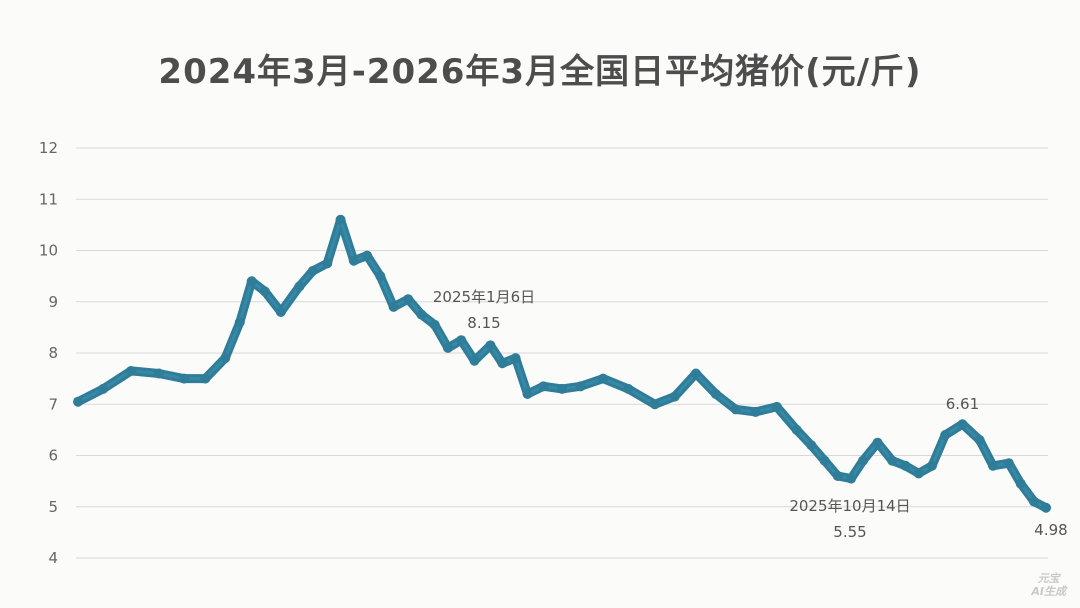 The width and height of the screenshot is (1080, 608). Describe the element at coordinates (540, 72) in the screenshot. I see `chart-title: 2024年3月-2026年3月全国日平均猪价(元/斤)` at that location.